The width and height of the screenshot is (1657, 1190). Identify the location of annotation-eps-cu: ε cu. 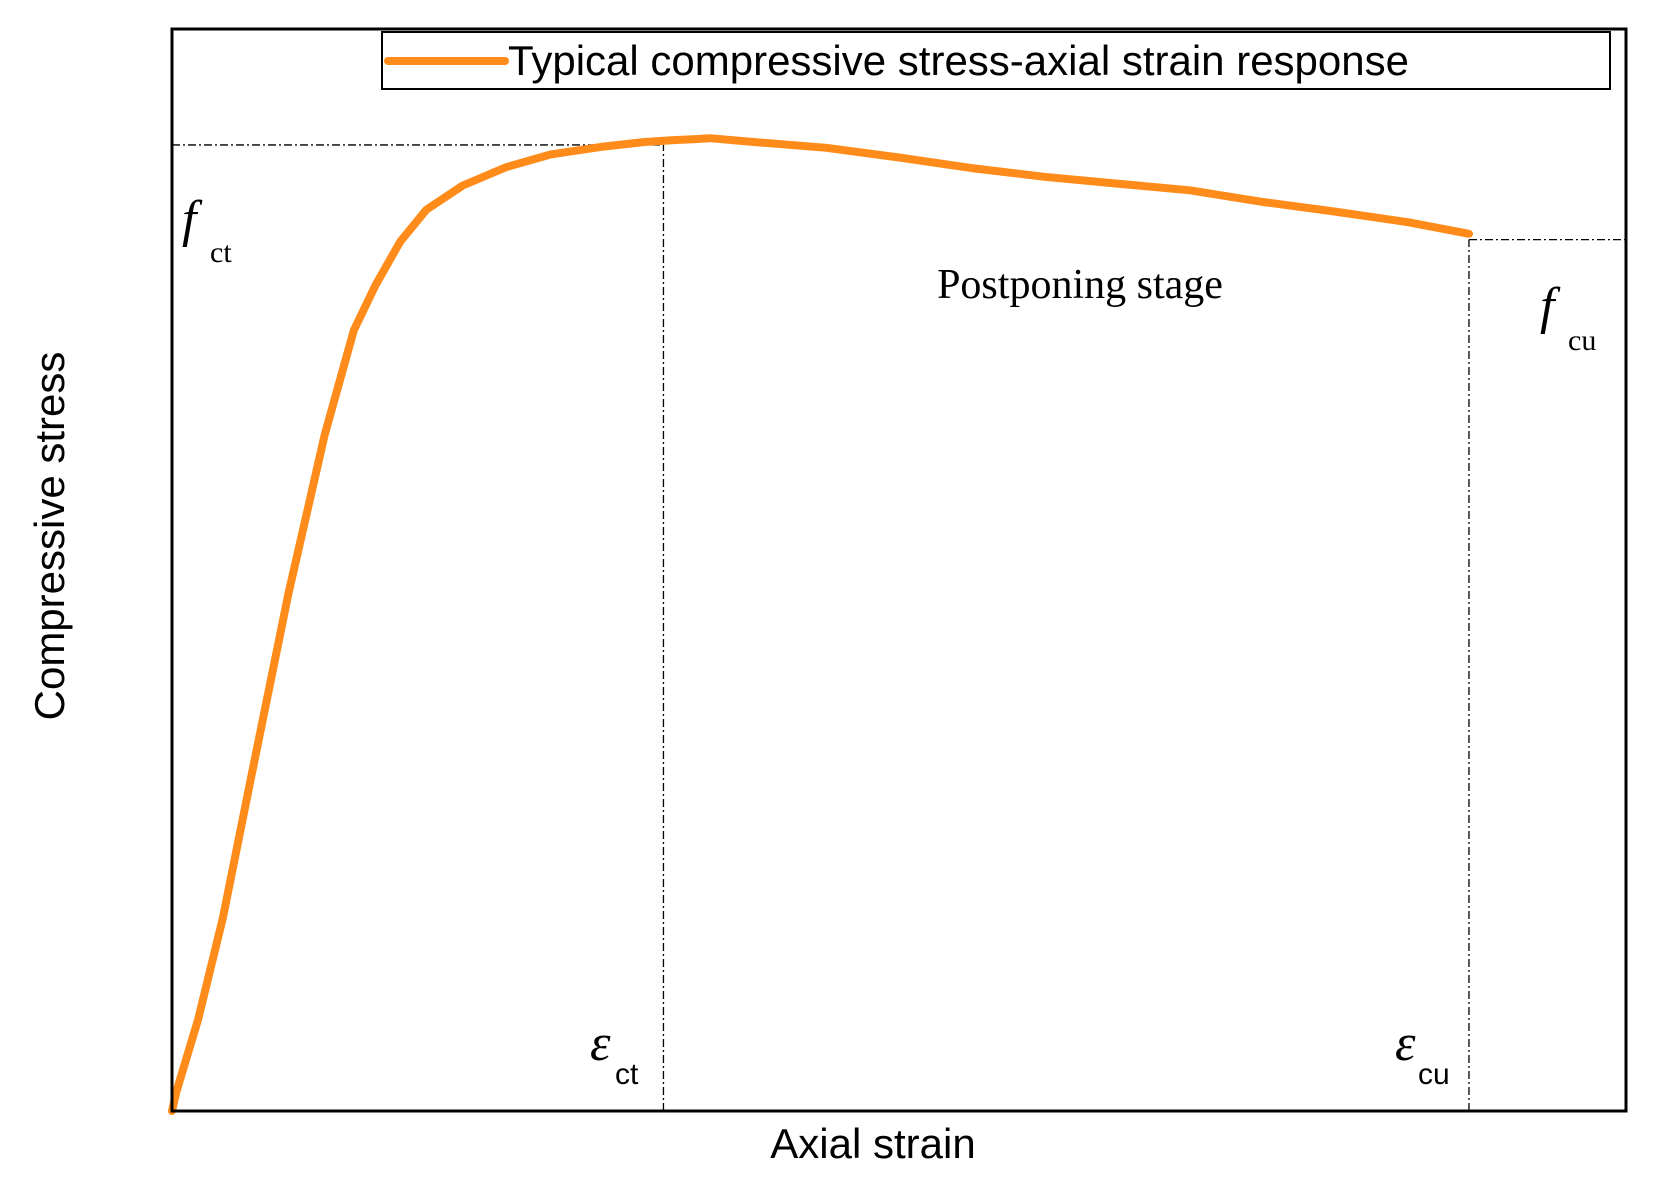
(1422, 1053).